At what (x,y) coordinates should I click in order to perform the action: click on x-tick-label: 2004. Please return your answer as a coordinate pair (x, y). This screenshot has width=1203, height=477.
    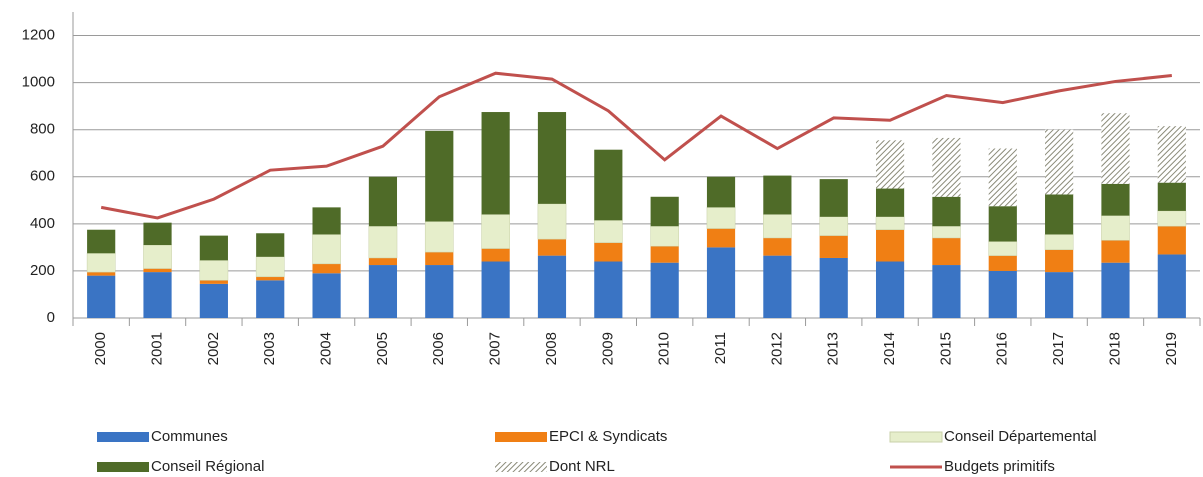
    Looking at the image, I should click on (326, 348).